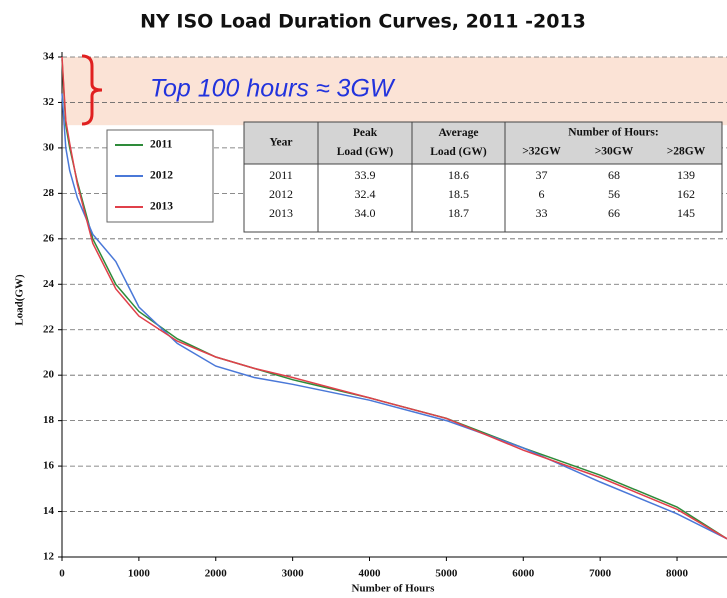 This screenshot has width=727, height=598. I want to click on y-tick-label: 34, so click(49, 57).